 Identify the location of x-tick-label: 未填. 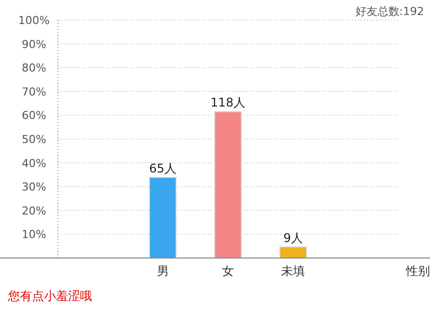
(293, 271).